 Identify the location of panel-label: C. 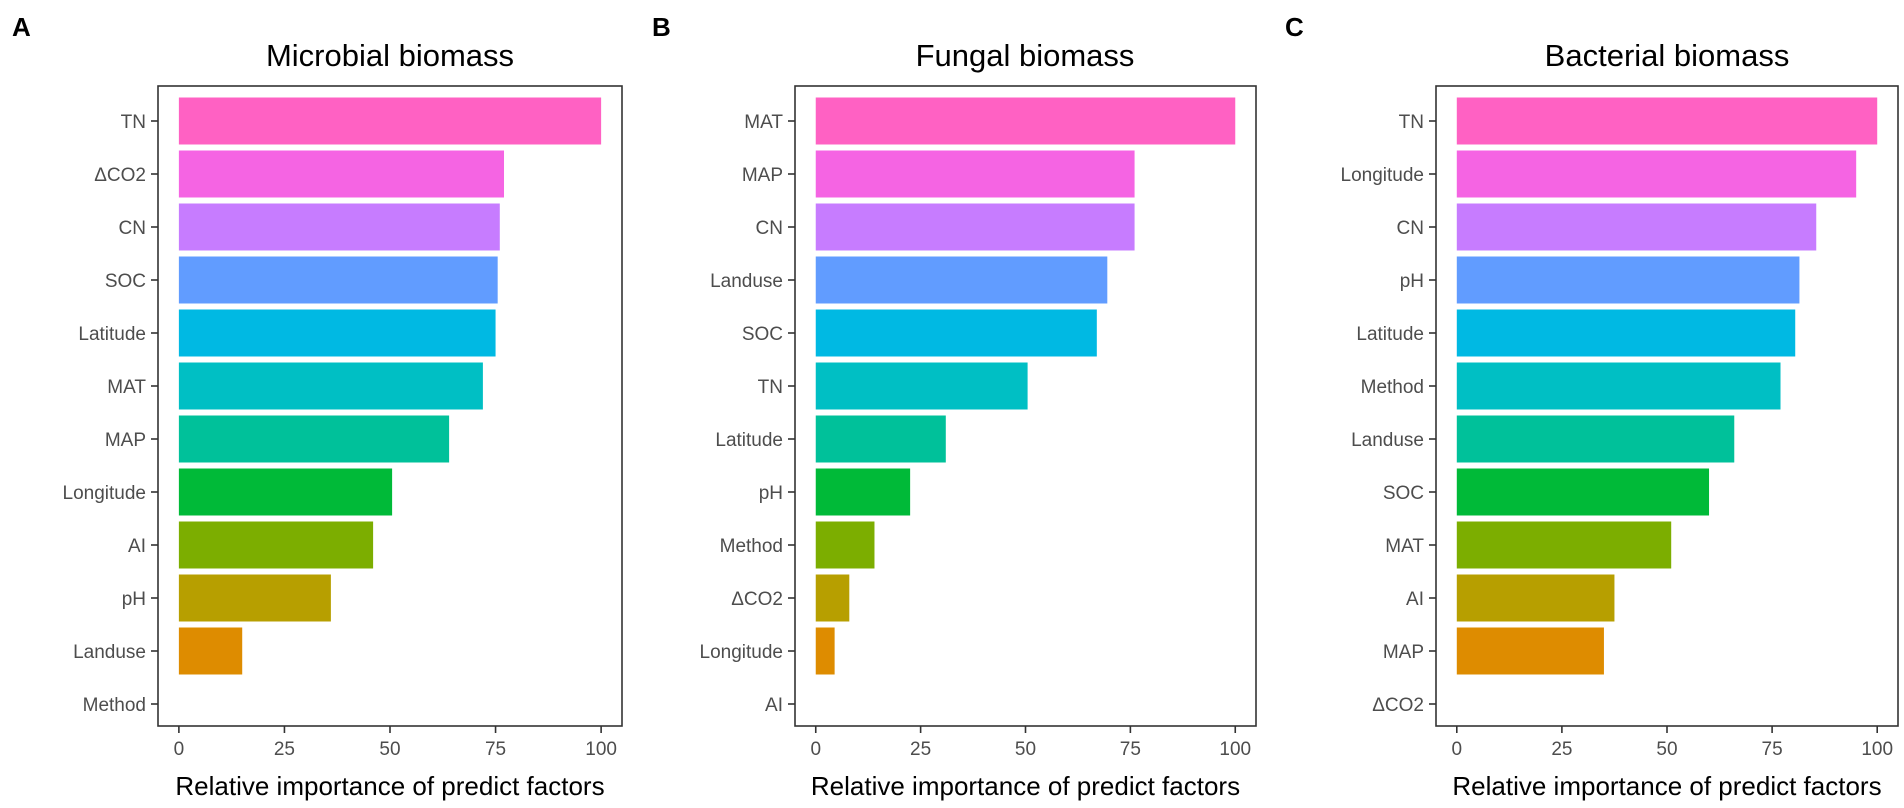
(1294, 27).